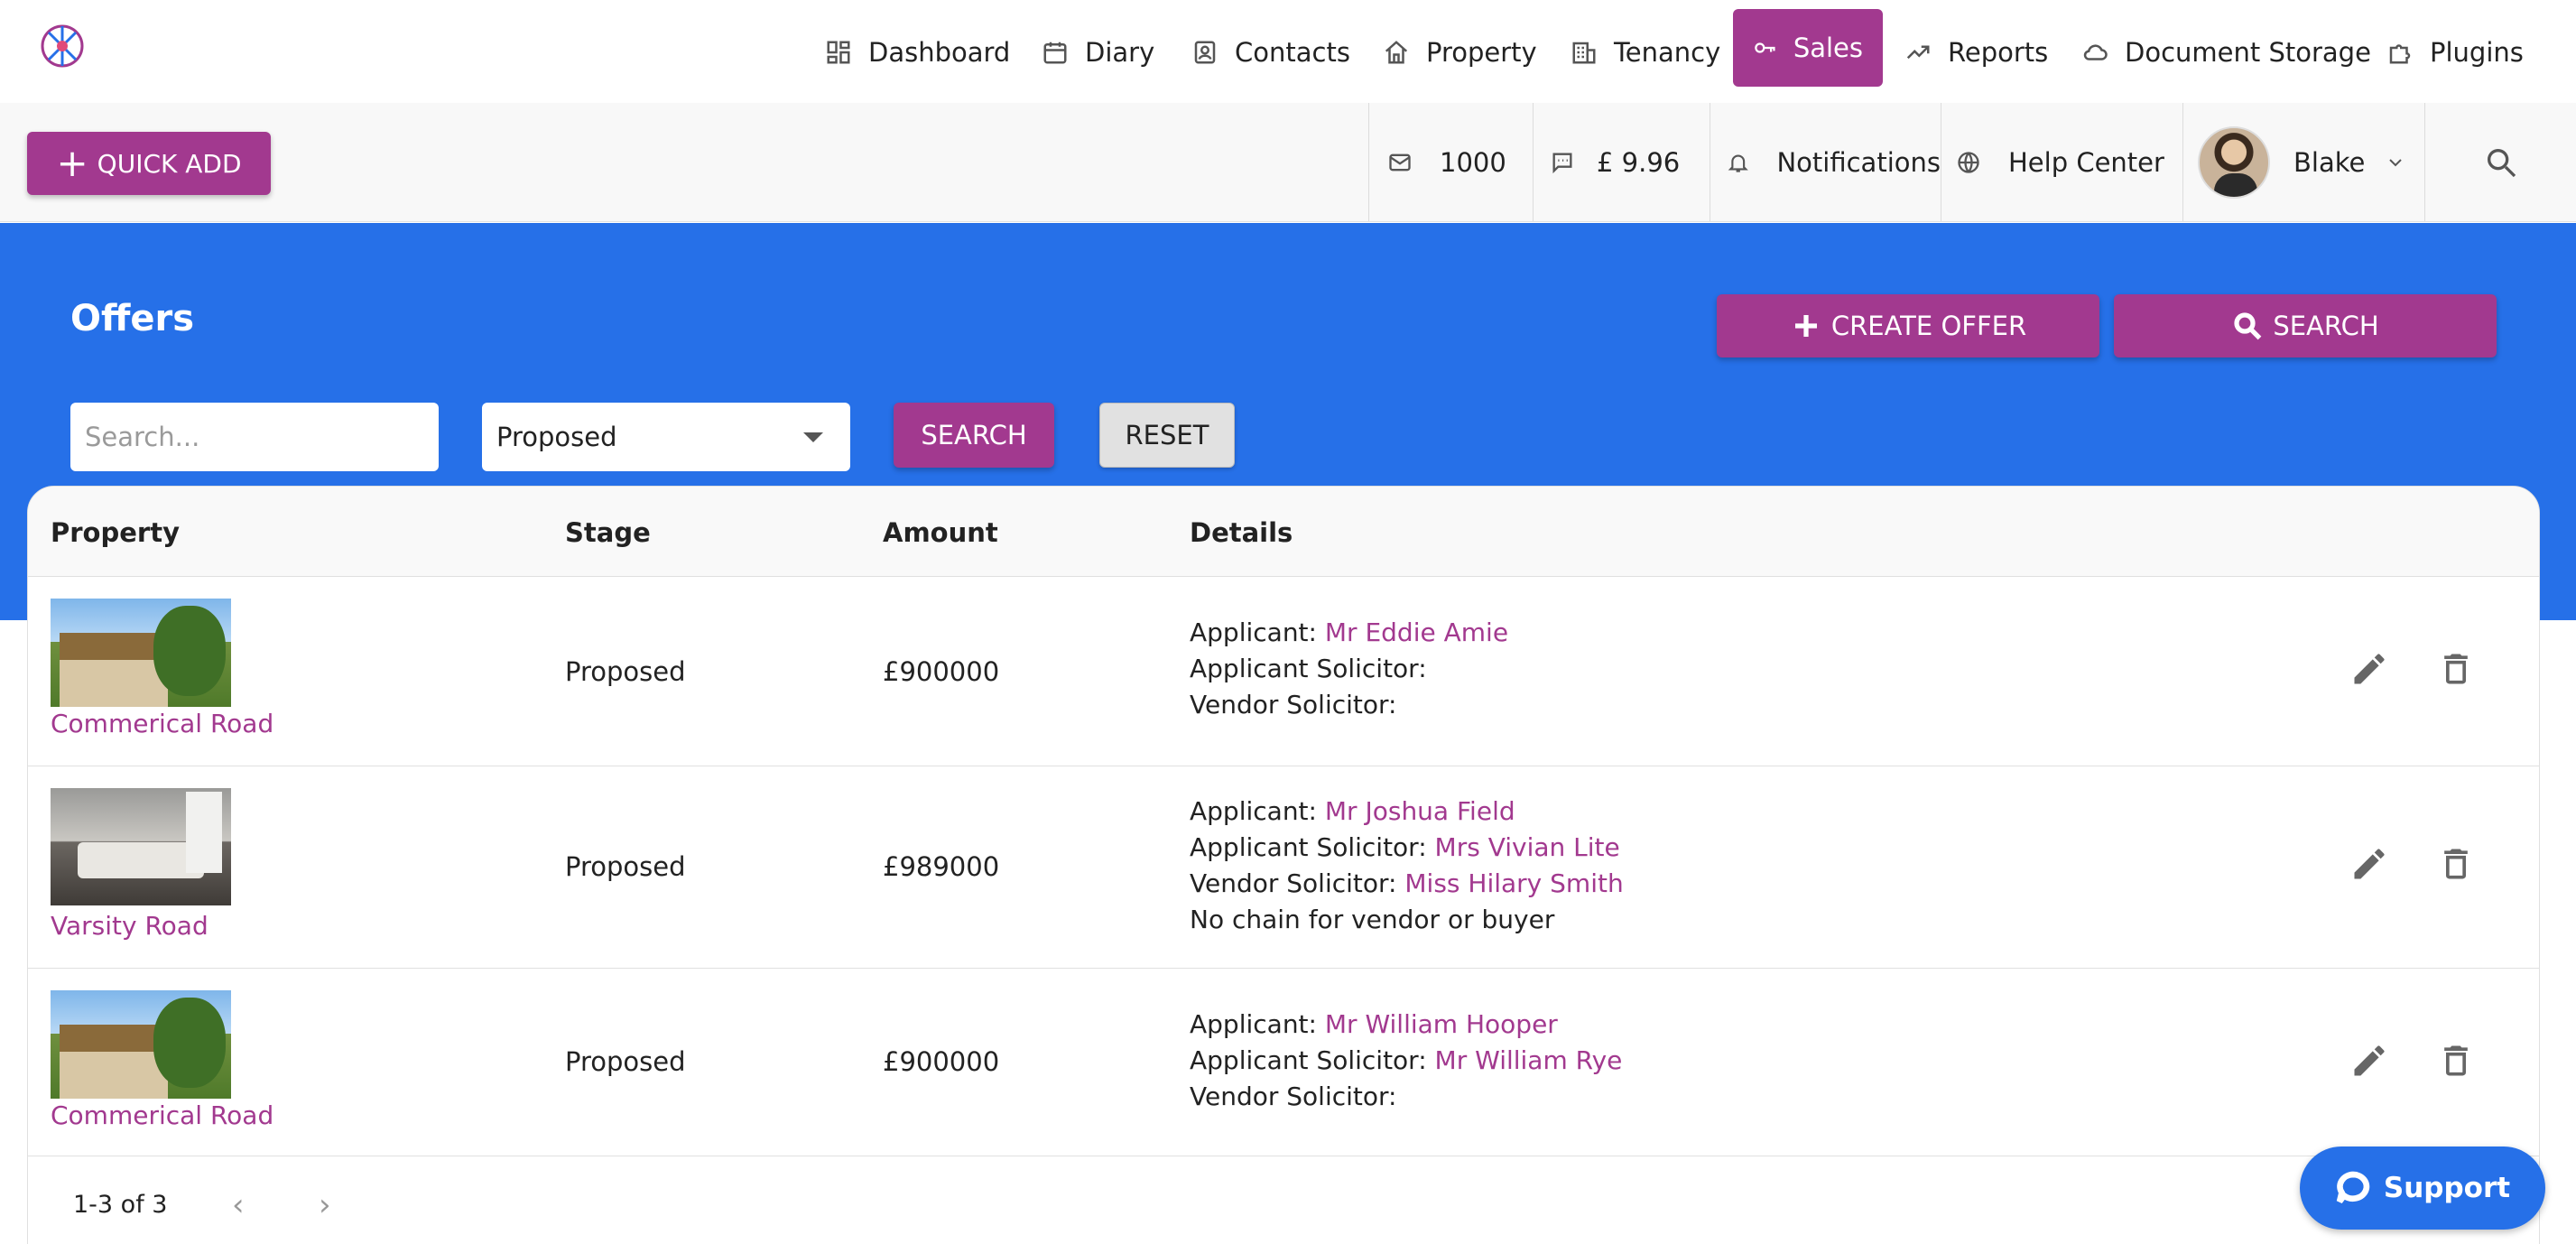  Describe the element at coordinates (2061, 162) in the screenshot. I see `help-center: Help Center` at that location.